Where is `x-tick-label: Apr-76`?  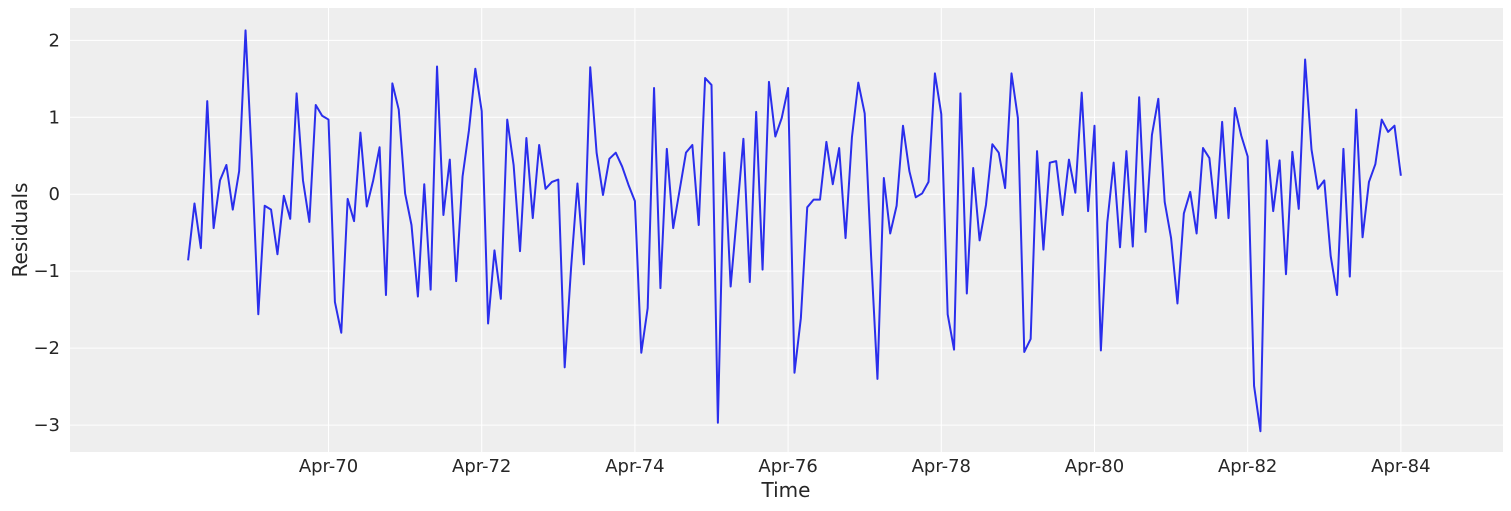
x-tick-label: Apr-76 is located at coordinates (787, 466).